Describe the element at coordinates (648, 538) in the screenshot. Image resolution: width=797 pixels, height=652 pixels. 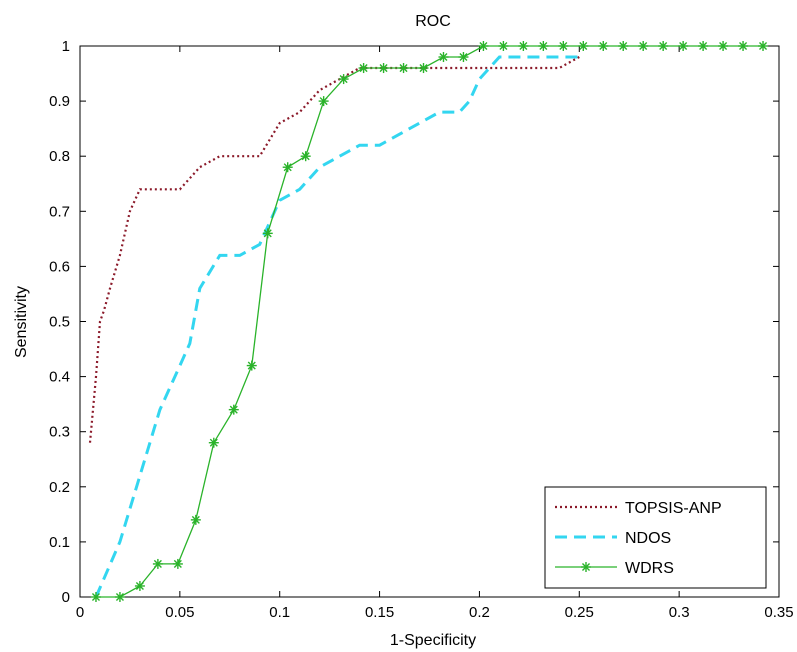
I see `legend-label: NDOS` at that location.